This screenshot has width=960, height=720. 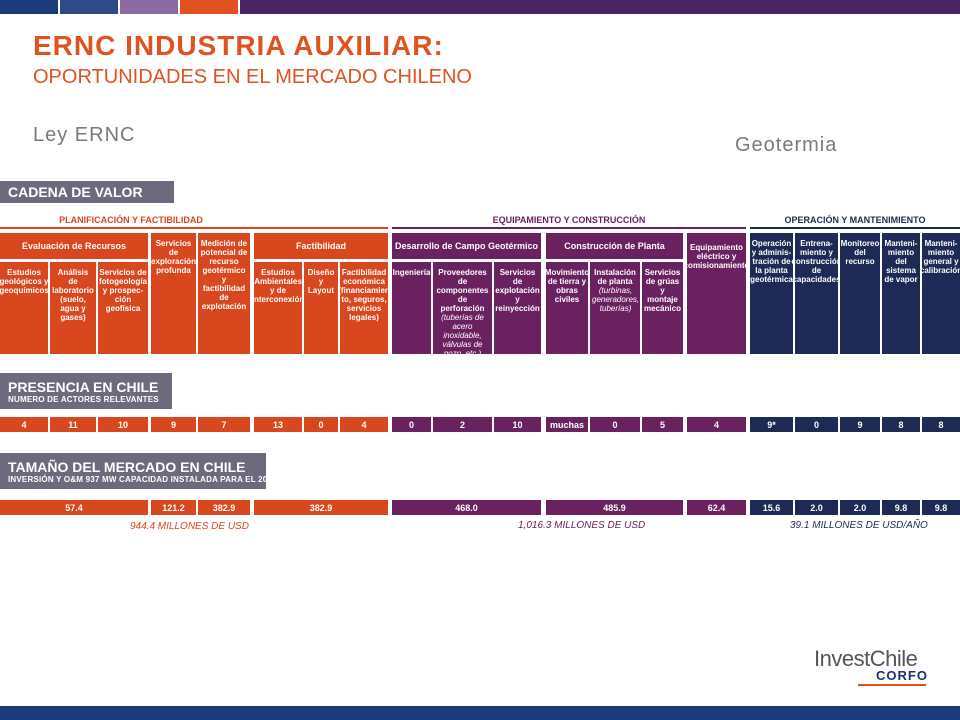 I want to click on cell-exploracion-profunda: Servicios de exploración profunda, so click(x=173, y=293).